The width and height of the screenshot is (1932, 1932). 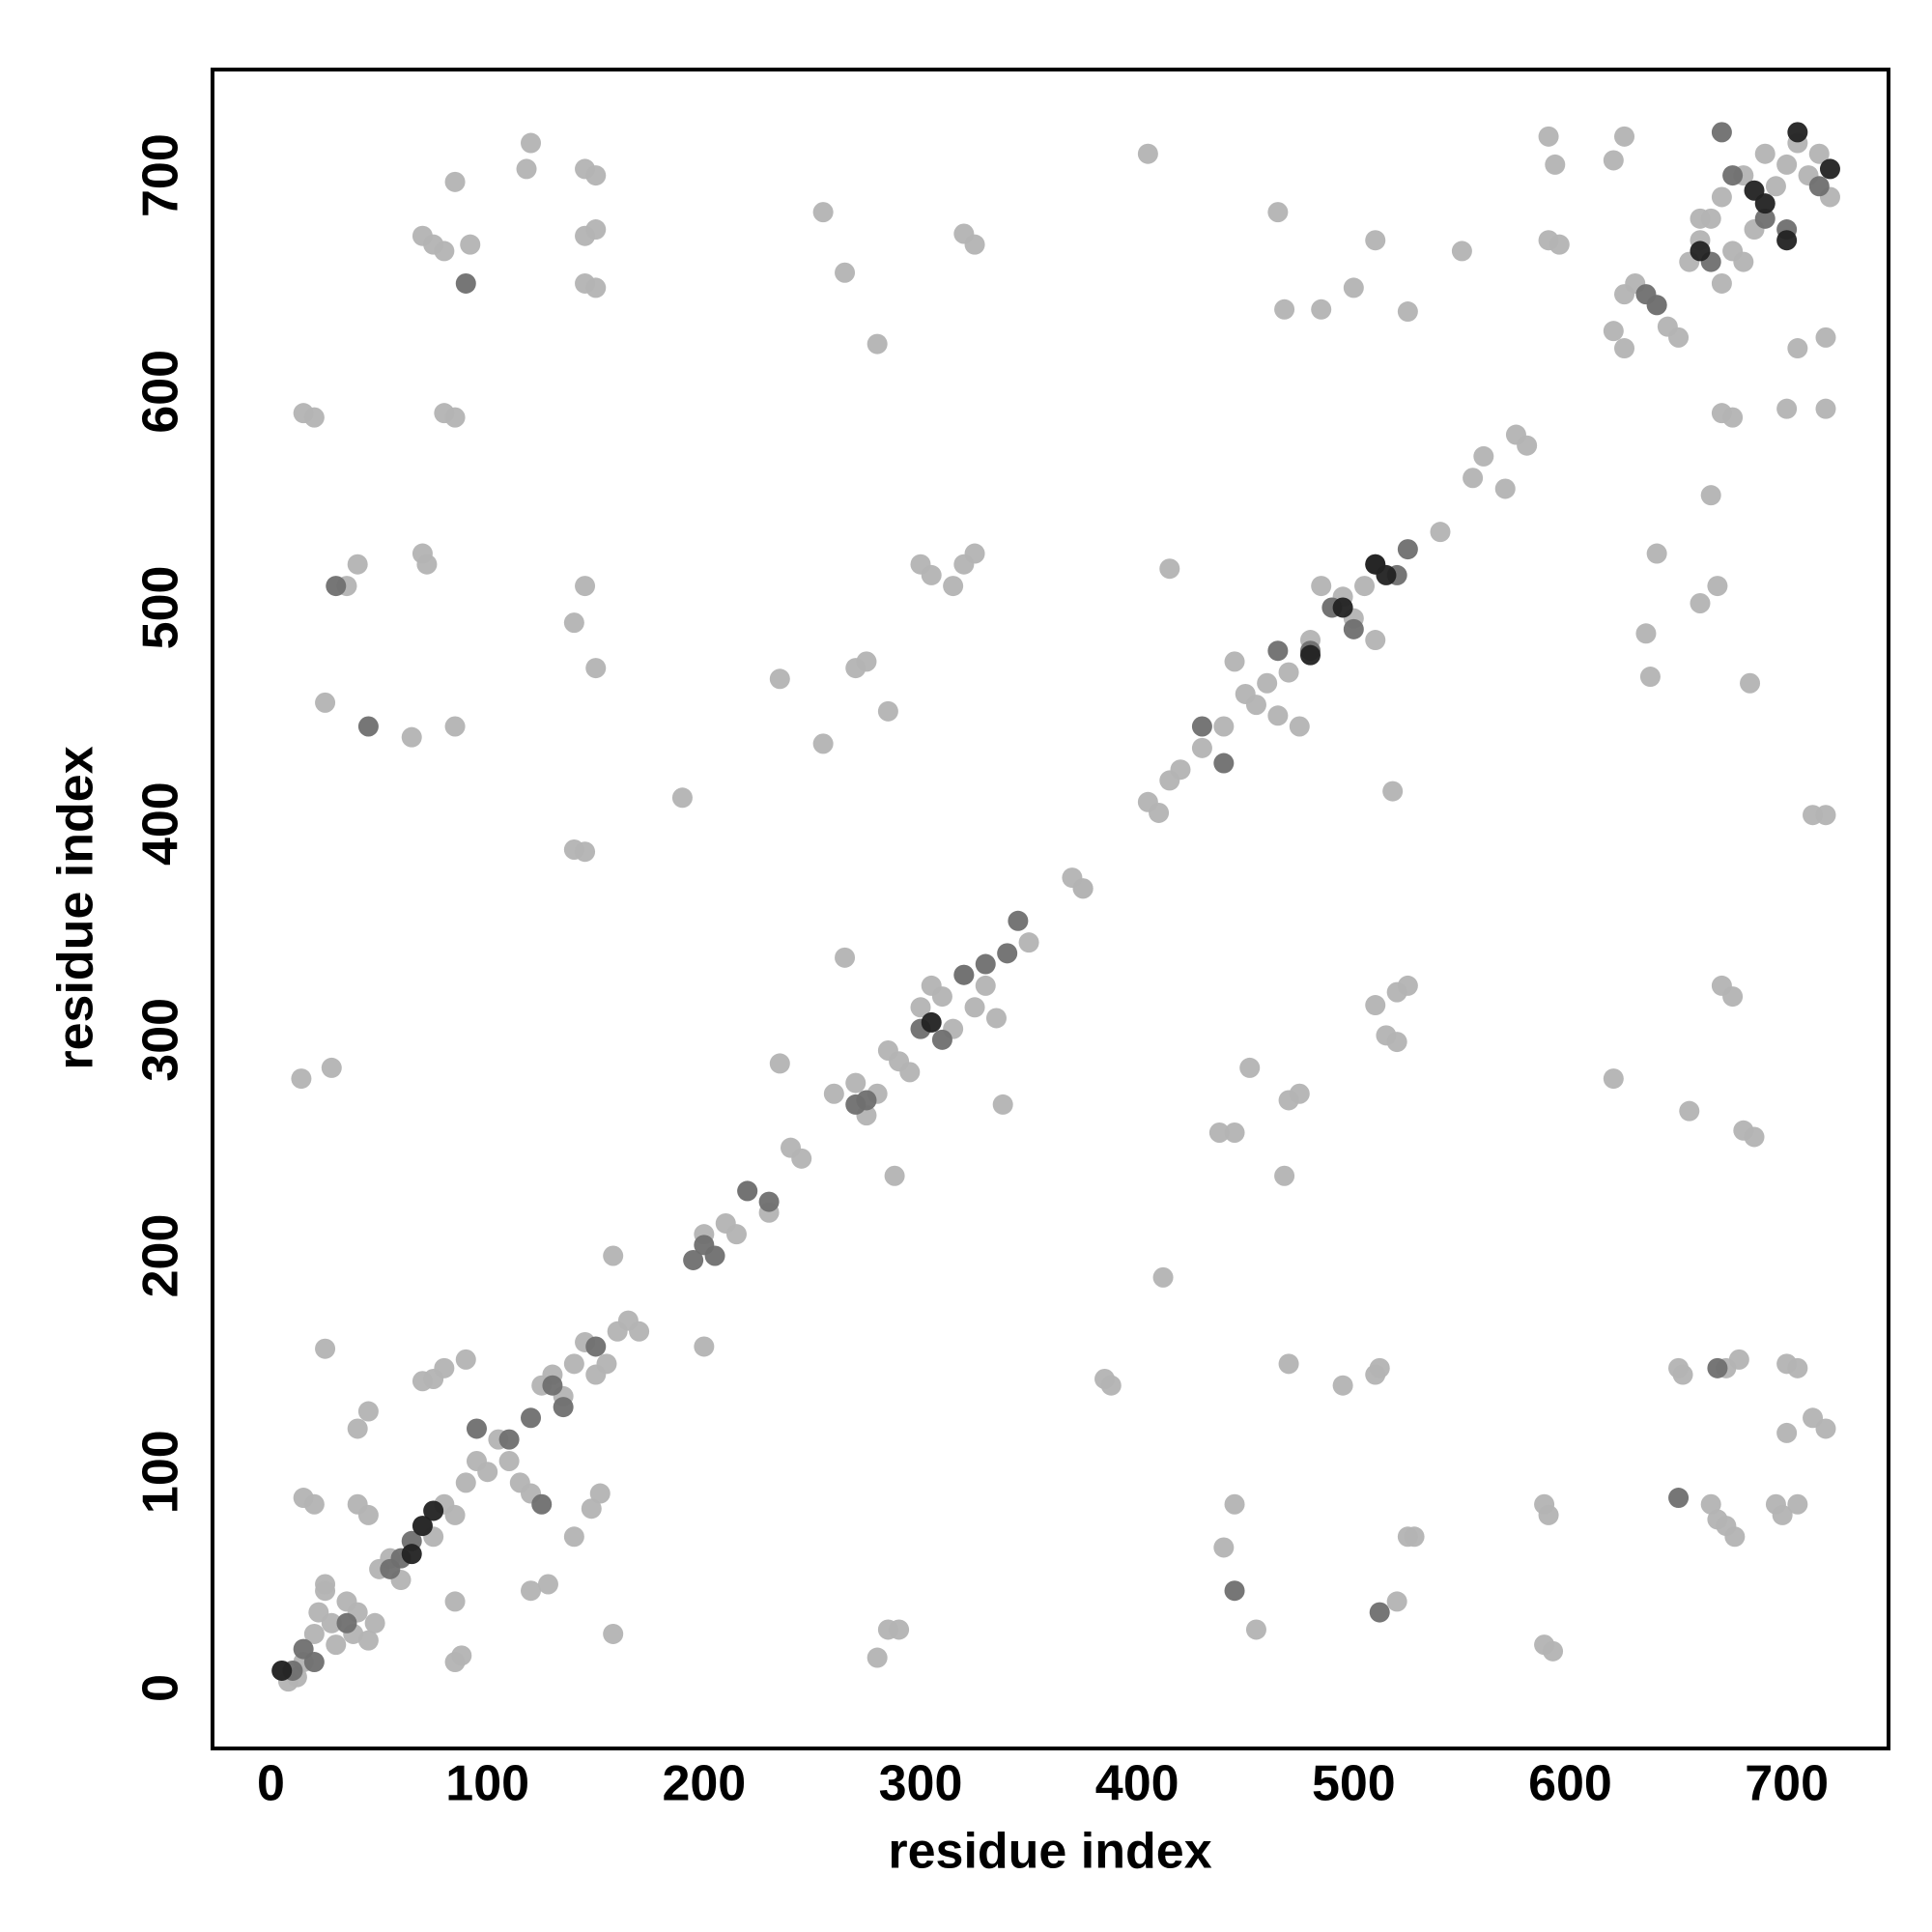 What do you see at coordinates (1570, 1784) in the screenshot?
I see `x-tick-label: 600` at bounding box center [1570, 1784].